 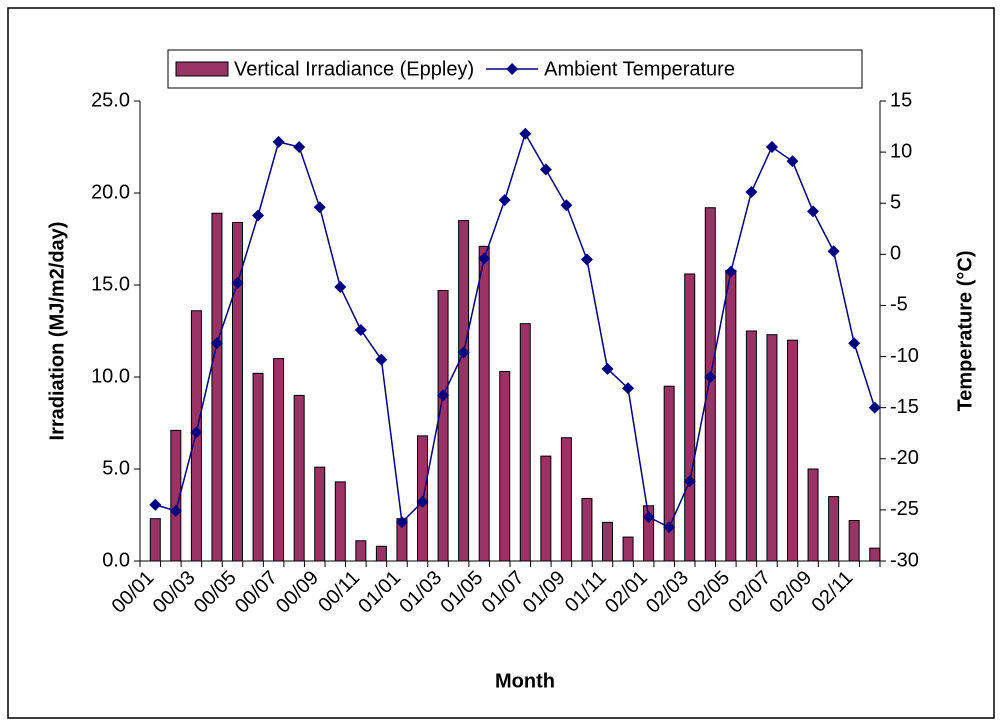 What do you see at coordinates (904, 509) in the screenshot?
I see `y2-tick-label: -25` at bounding box center [904, 509].